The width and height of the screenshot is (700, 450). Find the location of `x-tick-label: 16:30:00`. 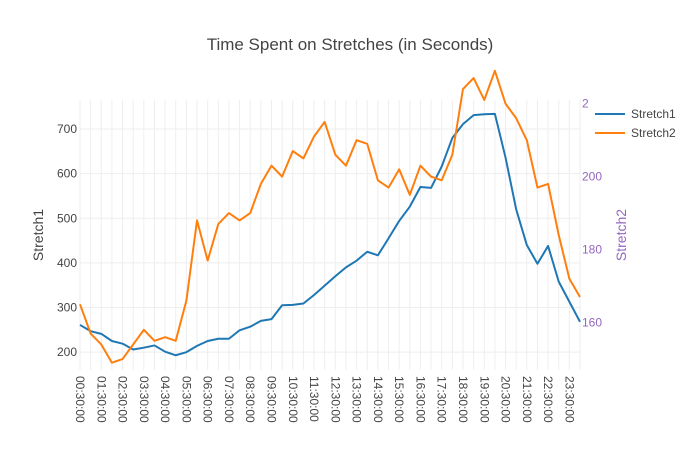

x-tick-label: 16:30:00 is located at coordinates (420, 399).